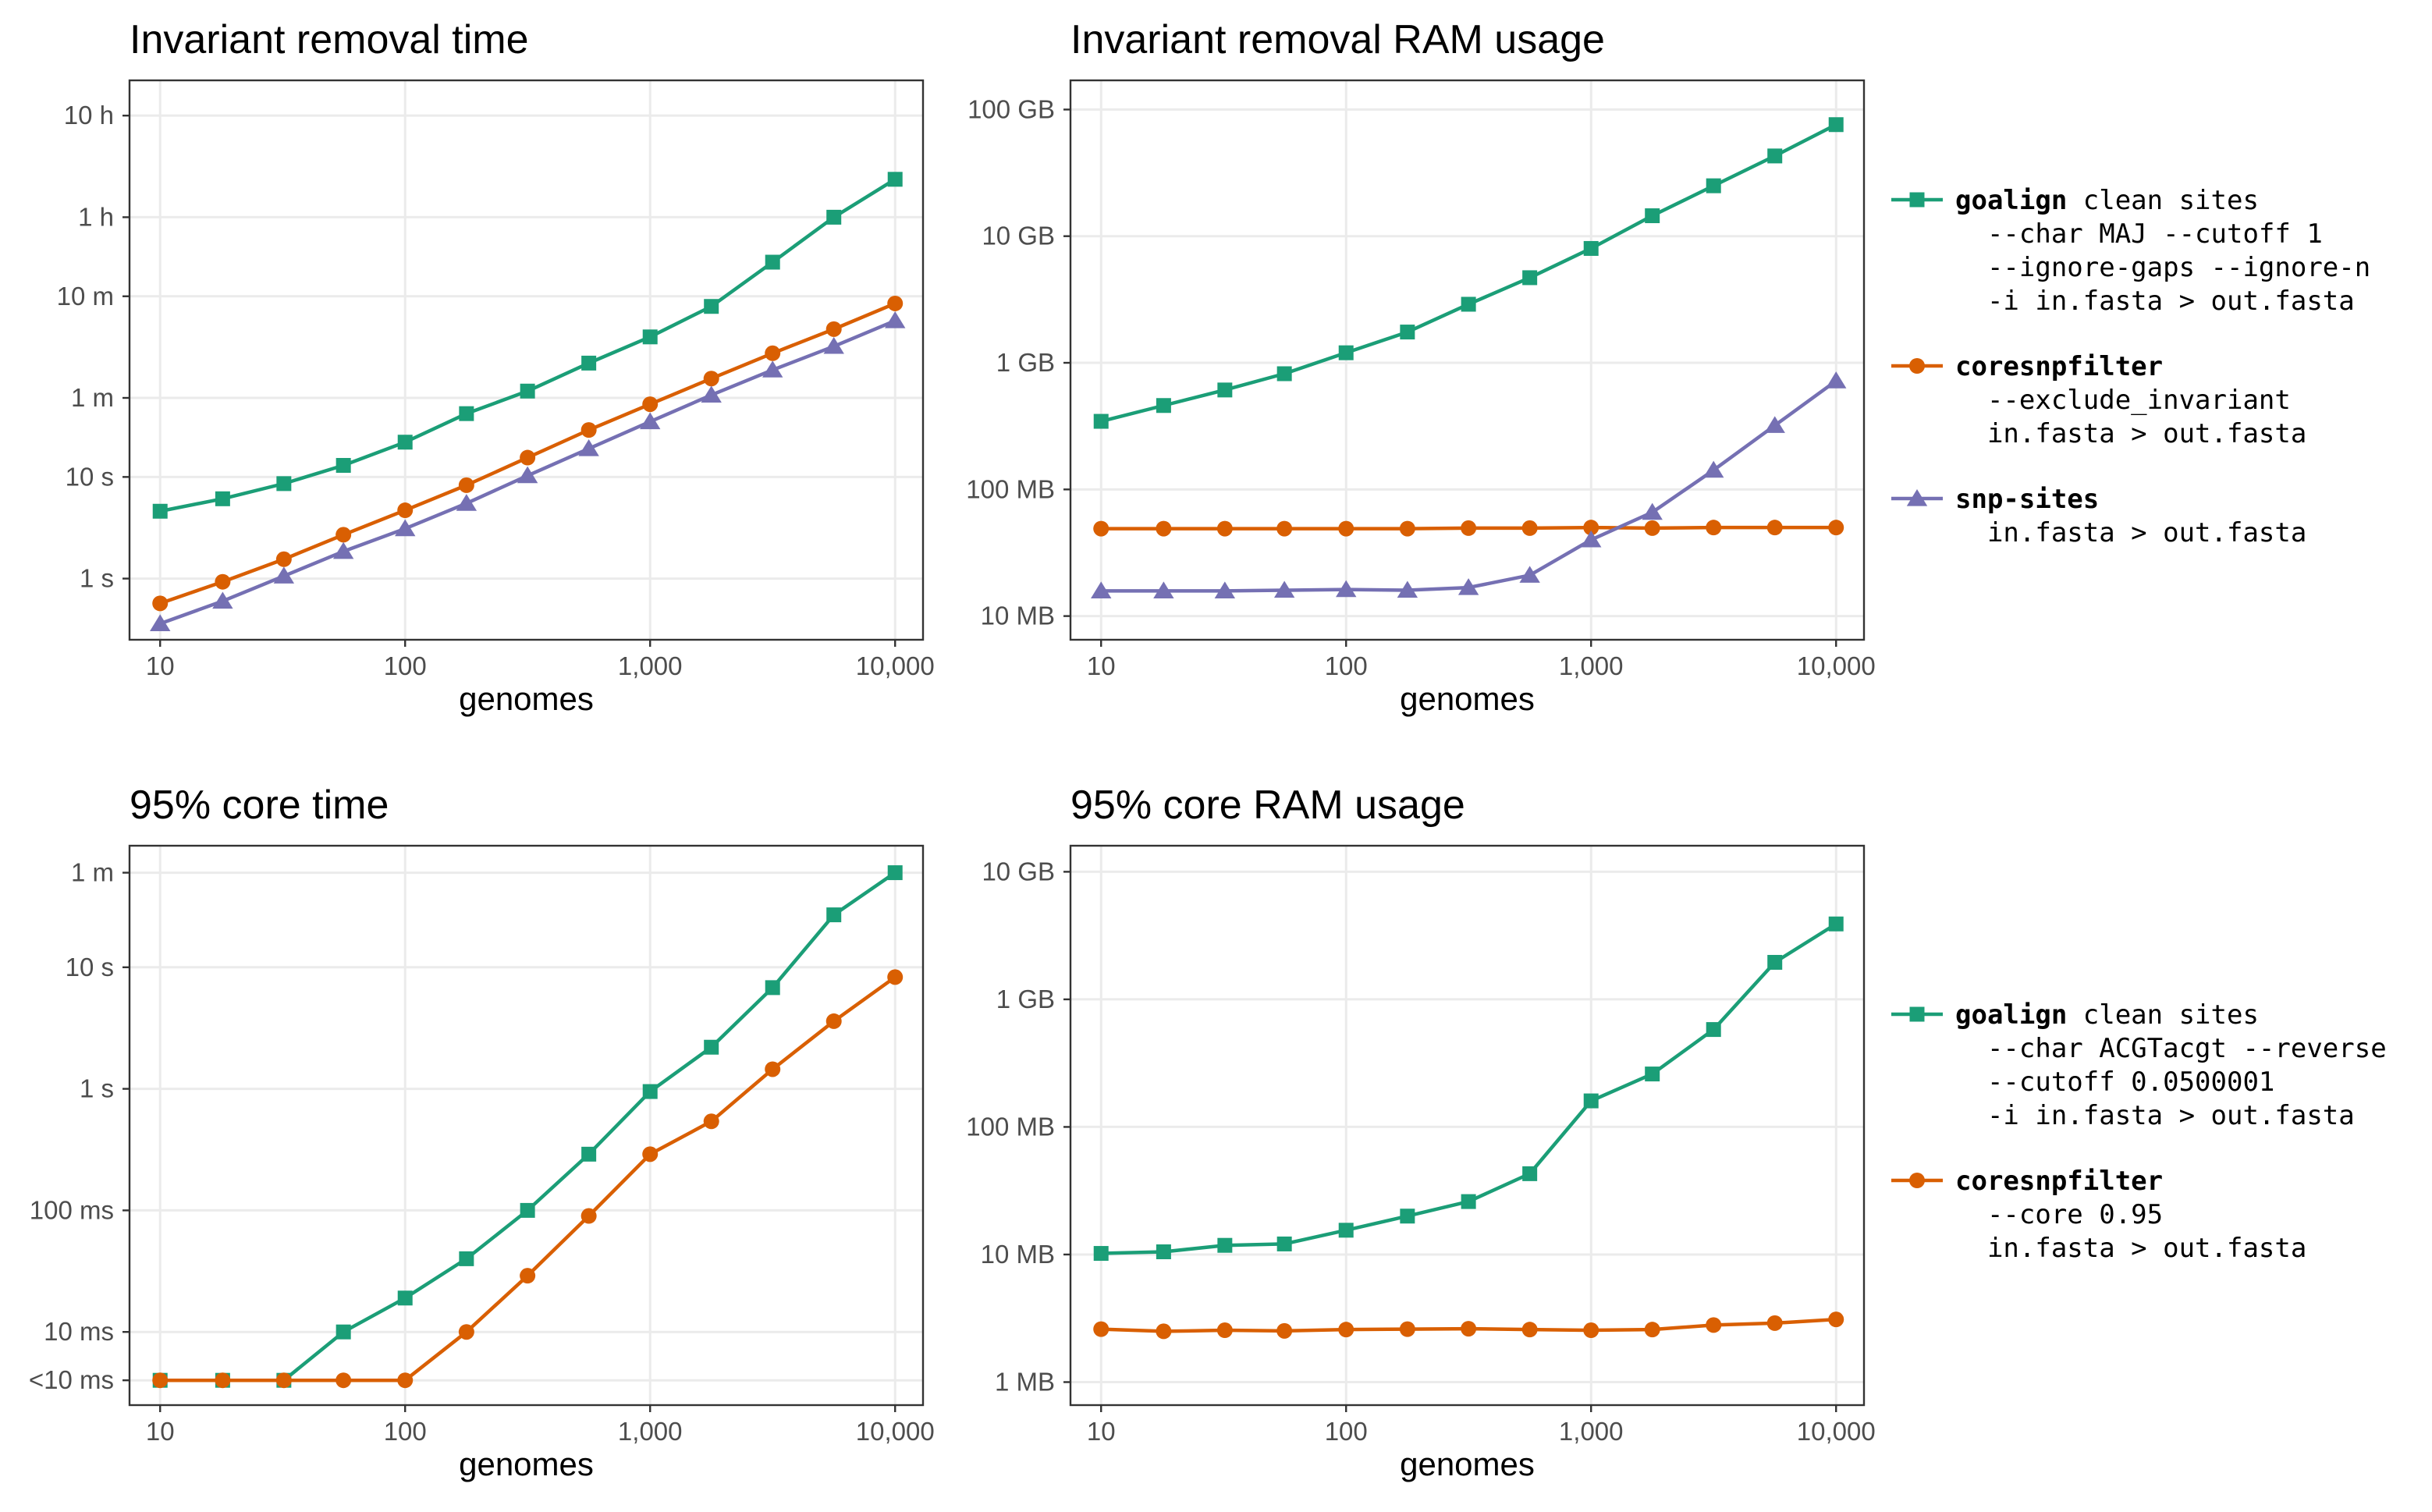 This screenshot has width=2432, height=1512. I want to click on legend-tool-name: snp-sites, so click(2027, 500).